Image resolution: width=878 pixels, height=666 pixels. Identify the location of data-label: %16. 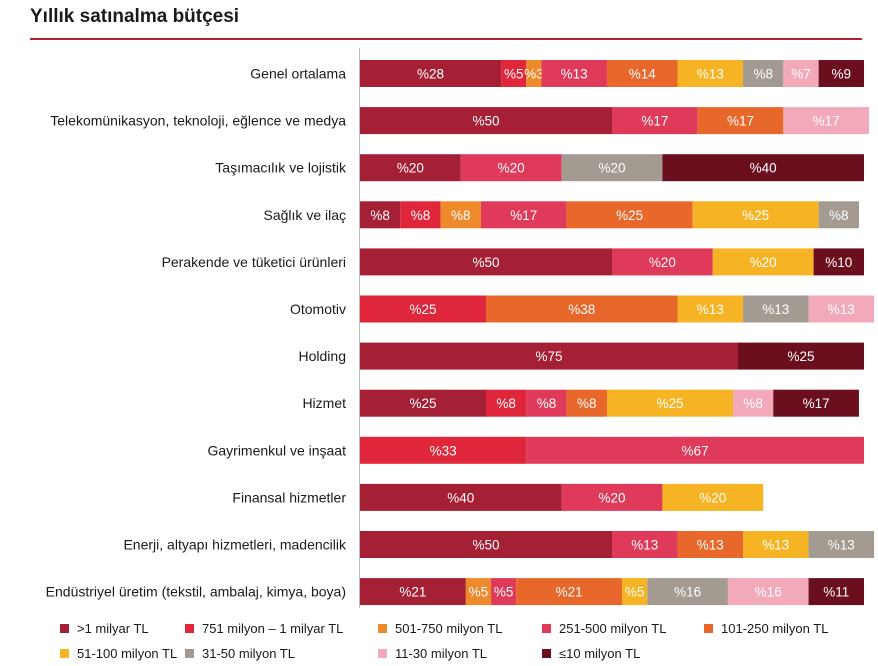
(687, 592).